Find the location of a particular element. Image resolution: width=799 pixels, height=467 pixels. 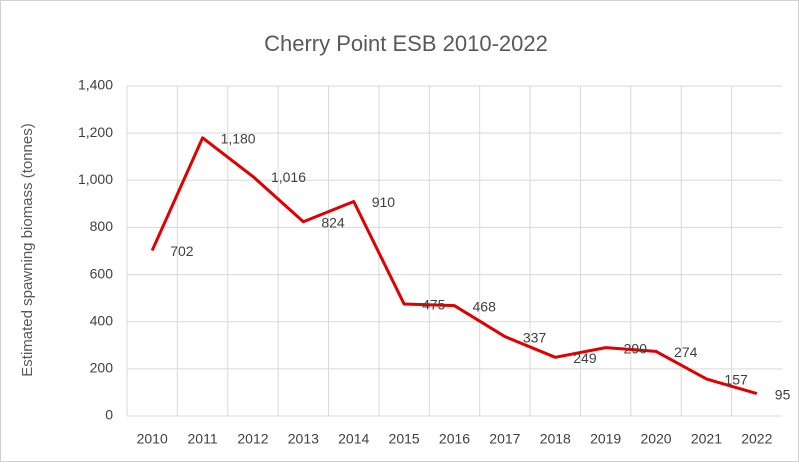

x-tick-label: 2012 is located at coordinates (252, 439).